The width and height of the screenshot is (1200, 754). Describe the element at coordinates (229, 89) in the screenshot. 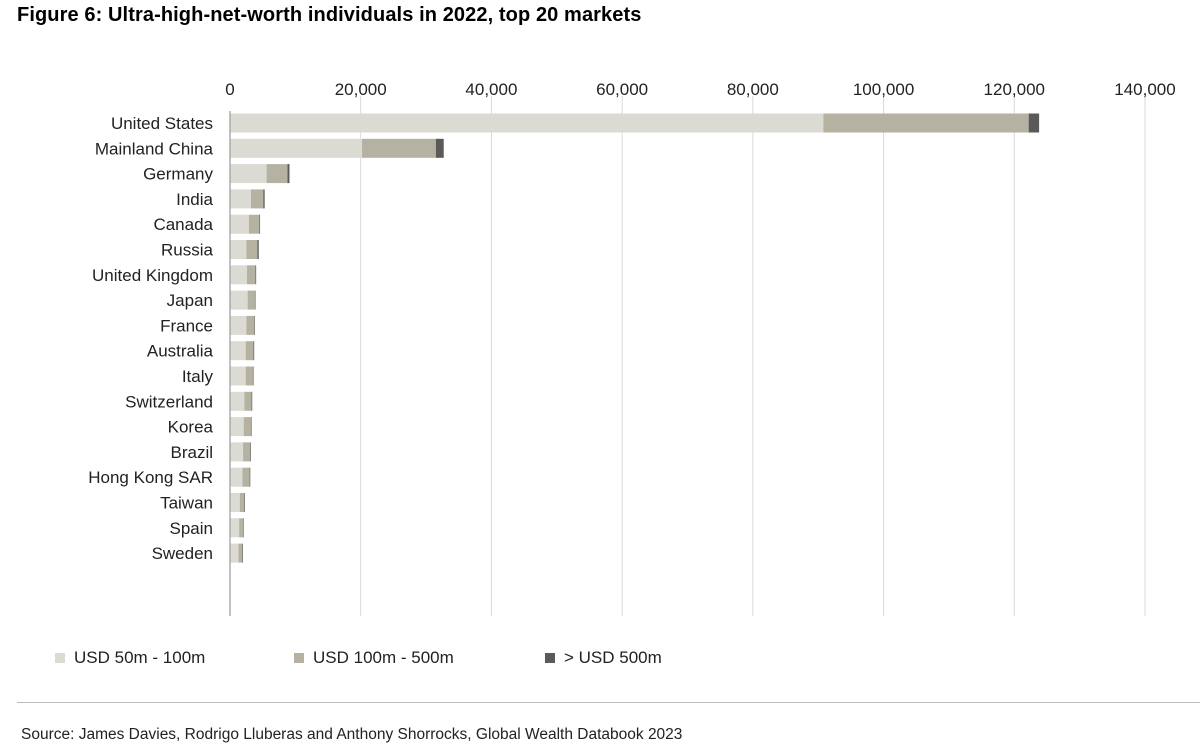

I see `x-tick-label: 0` at that location.